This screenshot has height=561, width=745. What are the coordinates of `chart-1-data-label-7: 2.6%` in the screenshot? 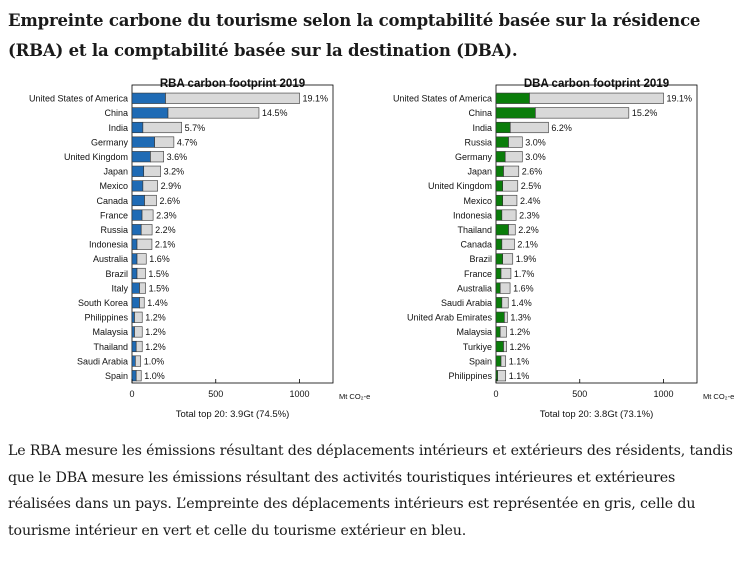 It's located at (169, 201).